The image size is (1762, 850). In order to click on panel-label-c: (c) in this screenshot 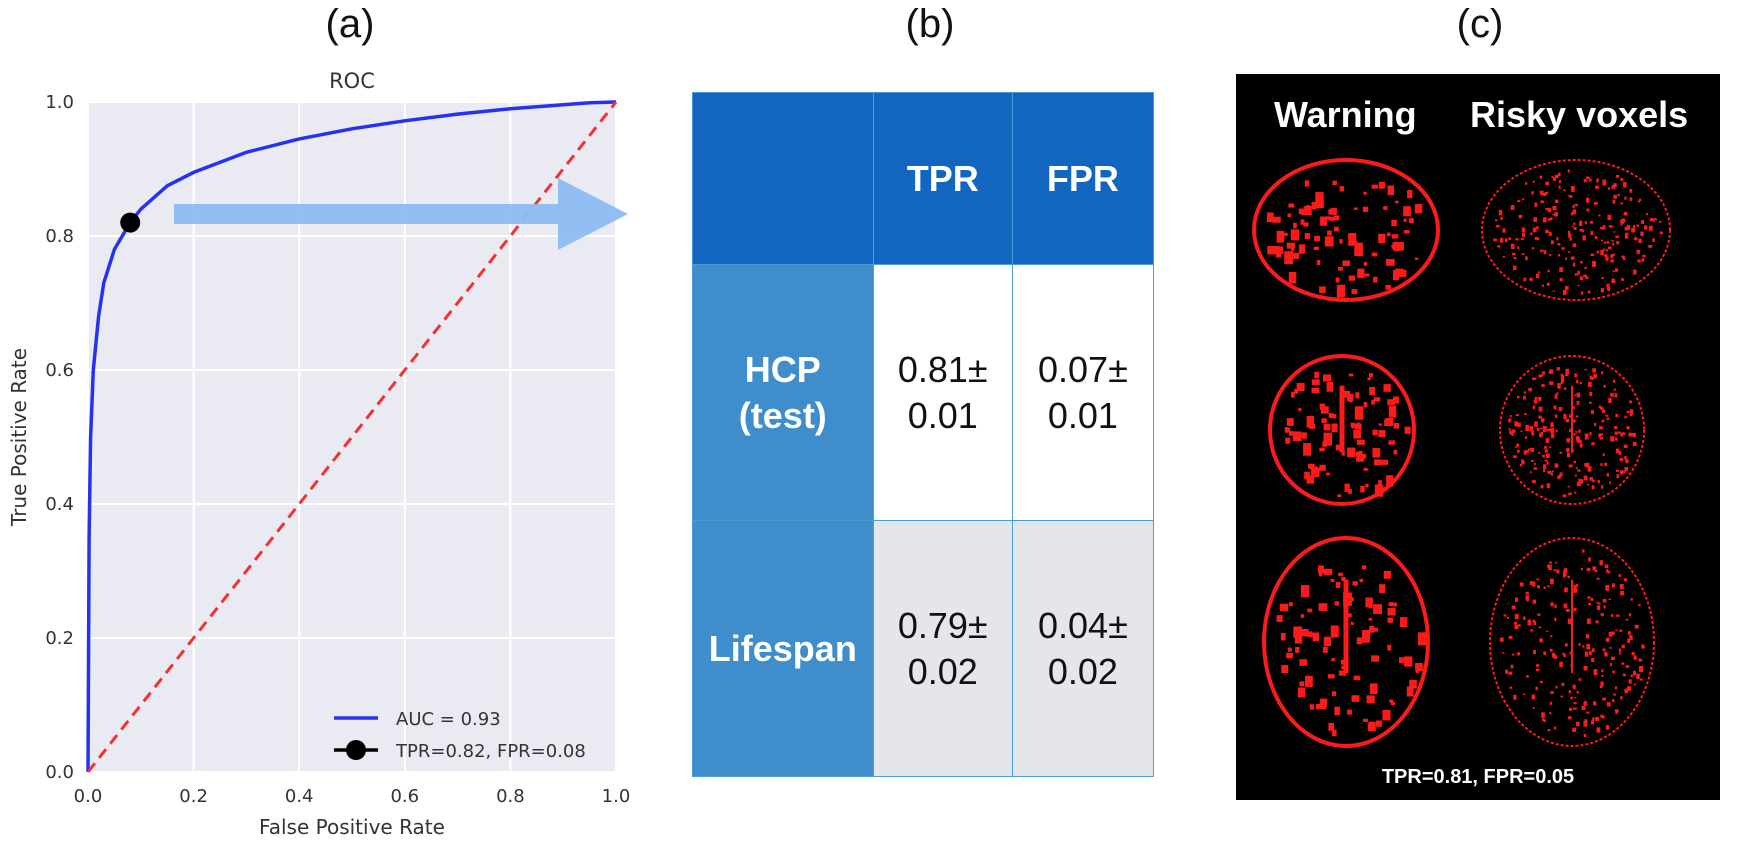, I will do `click(1480, 24)`.